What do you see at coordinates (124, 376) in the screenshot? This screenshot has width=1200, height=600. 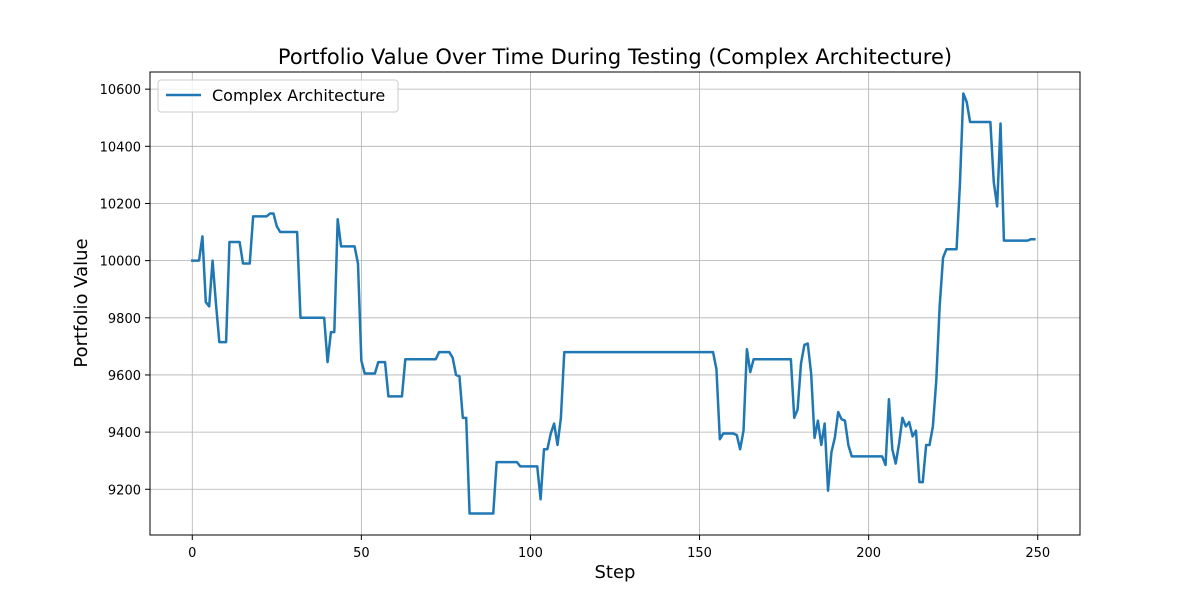 I see `y-tick-label: 9600` at bounding box center [124, 376].